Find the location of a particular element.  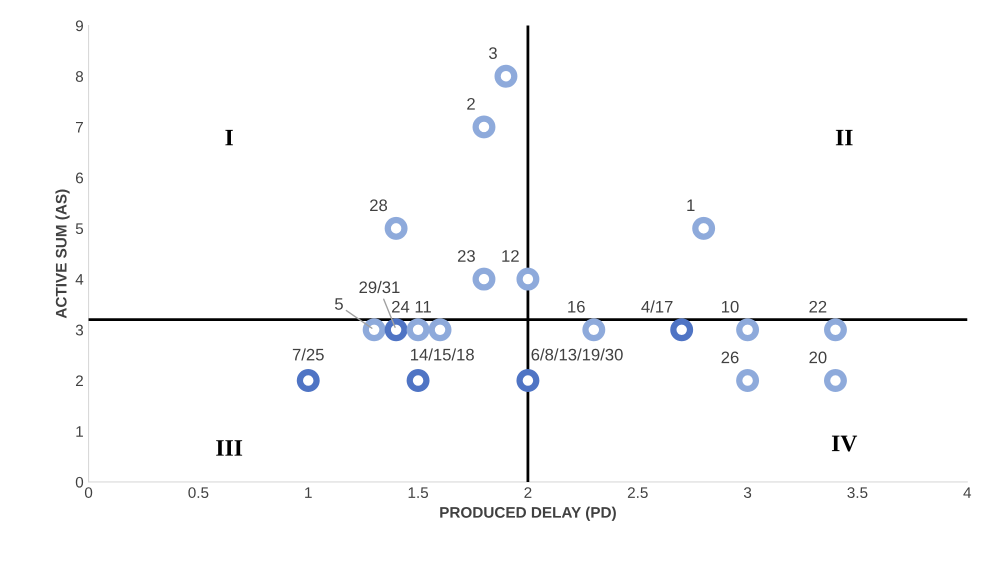

annotation: 16 is located at coordinates (576, 306).